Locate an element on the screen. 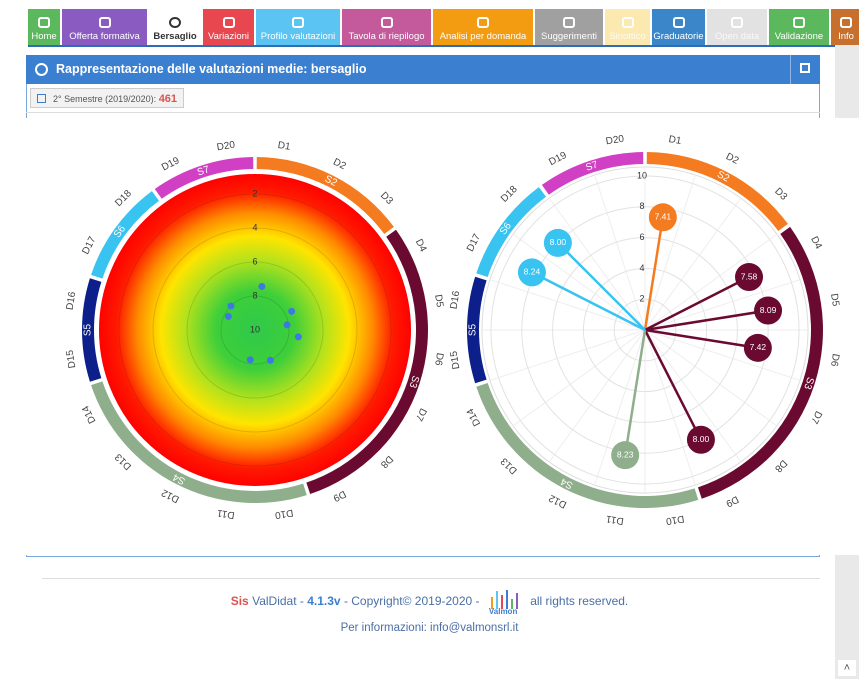 Image resolution: width=859 pixels, height=679 pixels. value-label: 7.42 is located at coordinates (758, 347).